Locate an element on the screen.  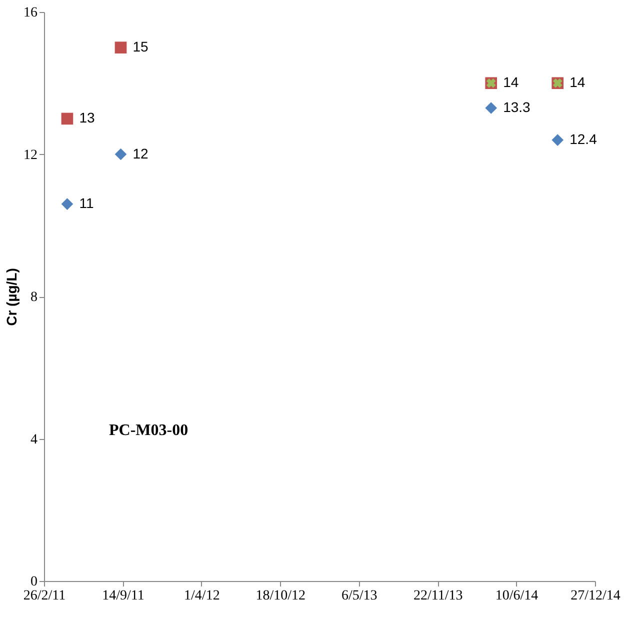
y-tick-label: 8 is located at coordinates (34, 297).